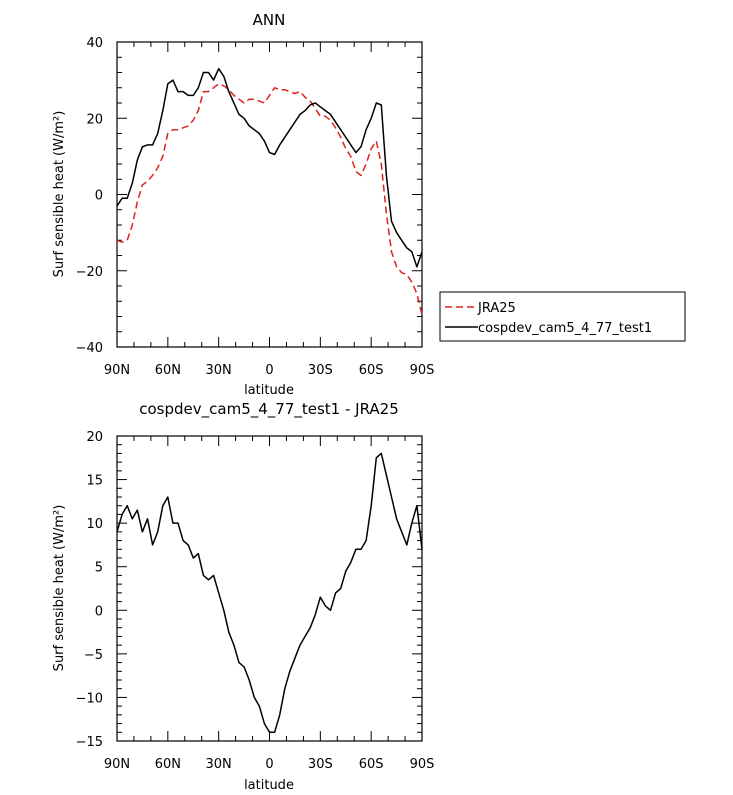 The width and height of the screenshot is (733, 795). I want to click on top-y-tick-label: 40, so click(94, 43).